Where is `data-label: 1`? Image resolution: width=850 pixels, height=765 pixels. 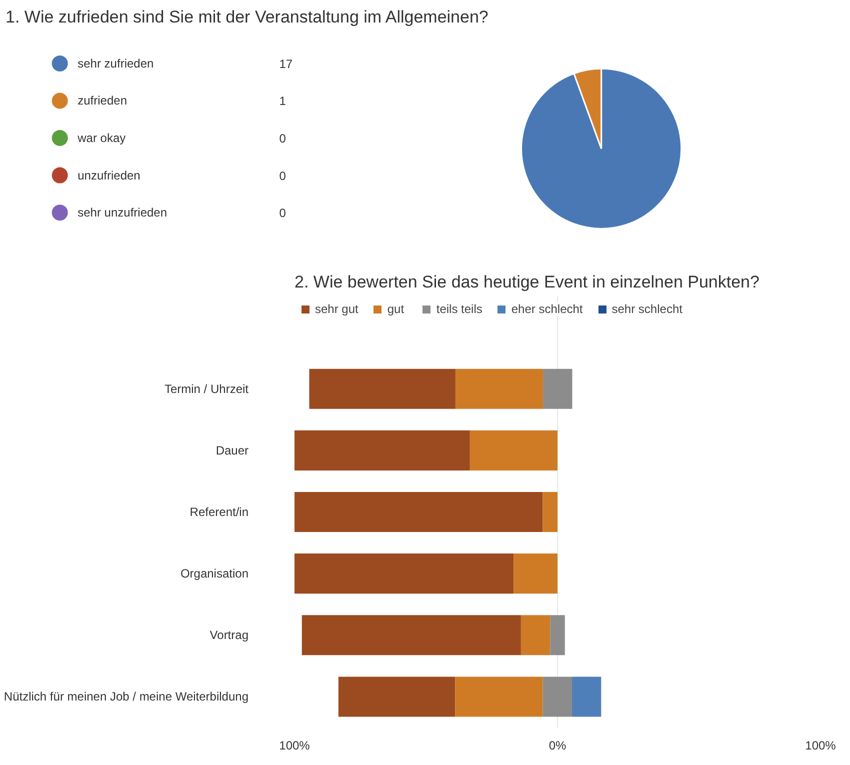 data-label: 1 is located at coordinates (282, 101).